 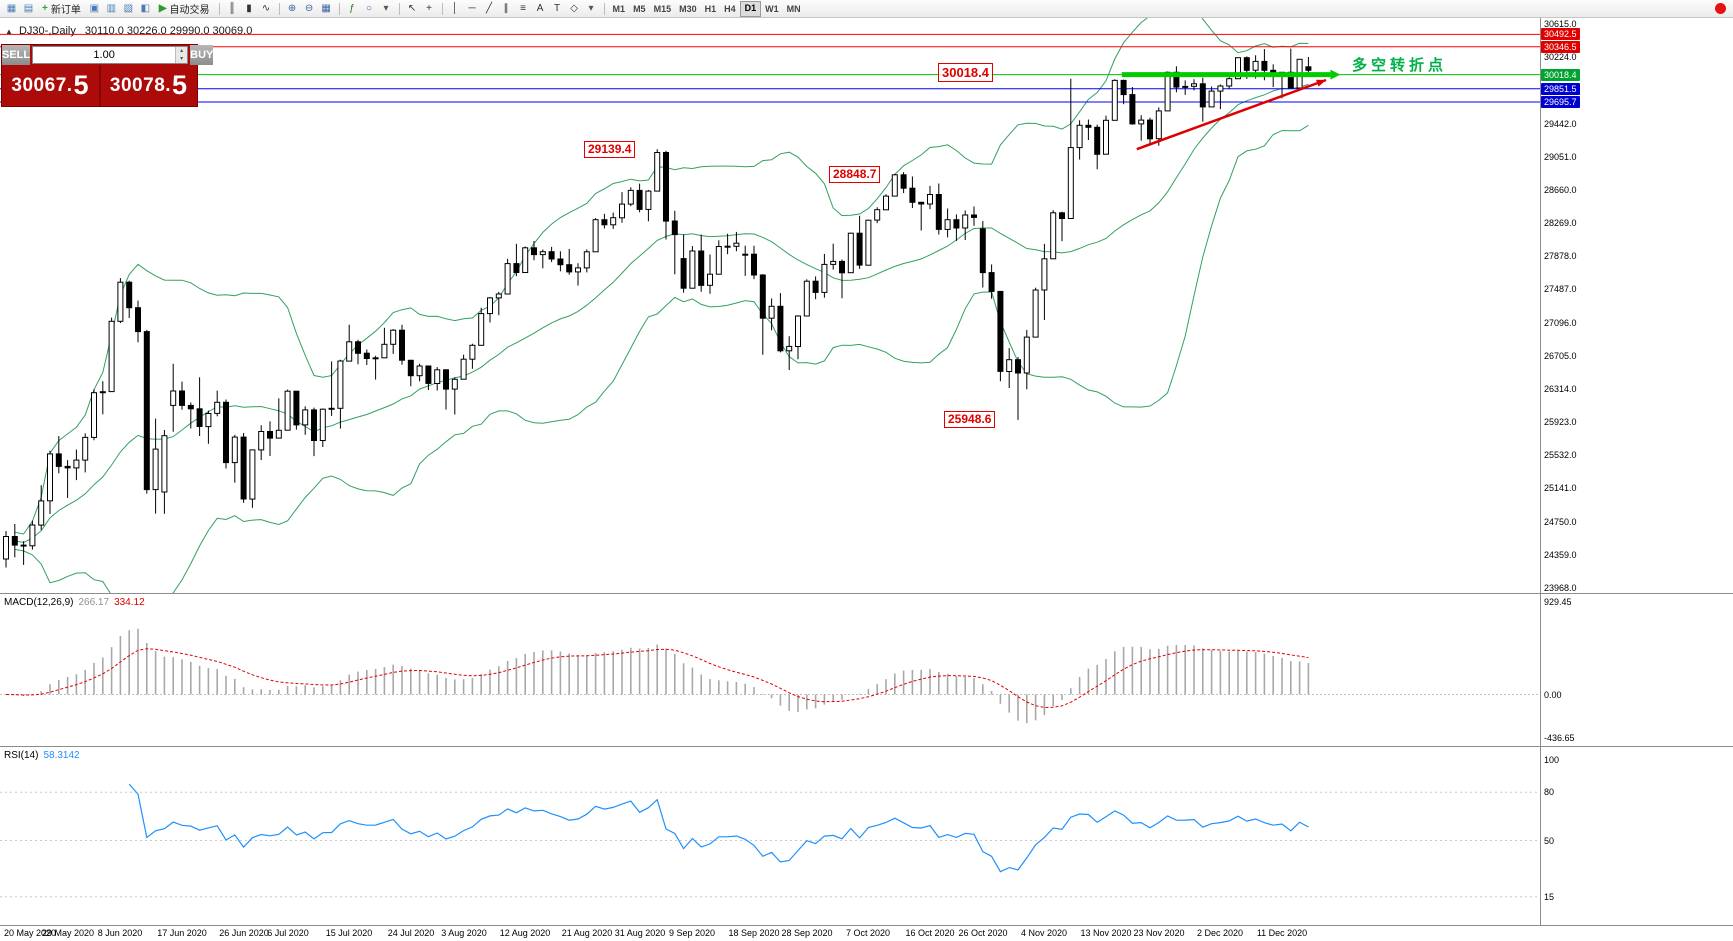 What do you see at coordinates (266, 8) in the screenshot?
I see `line-chart-icon: ∿` at bounding box center [266, 8].